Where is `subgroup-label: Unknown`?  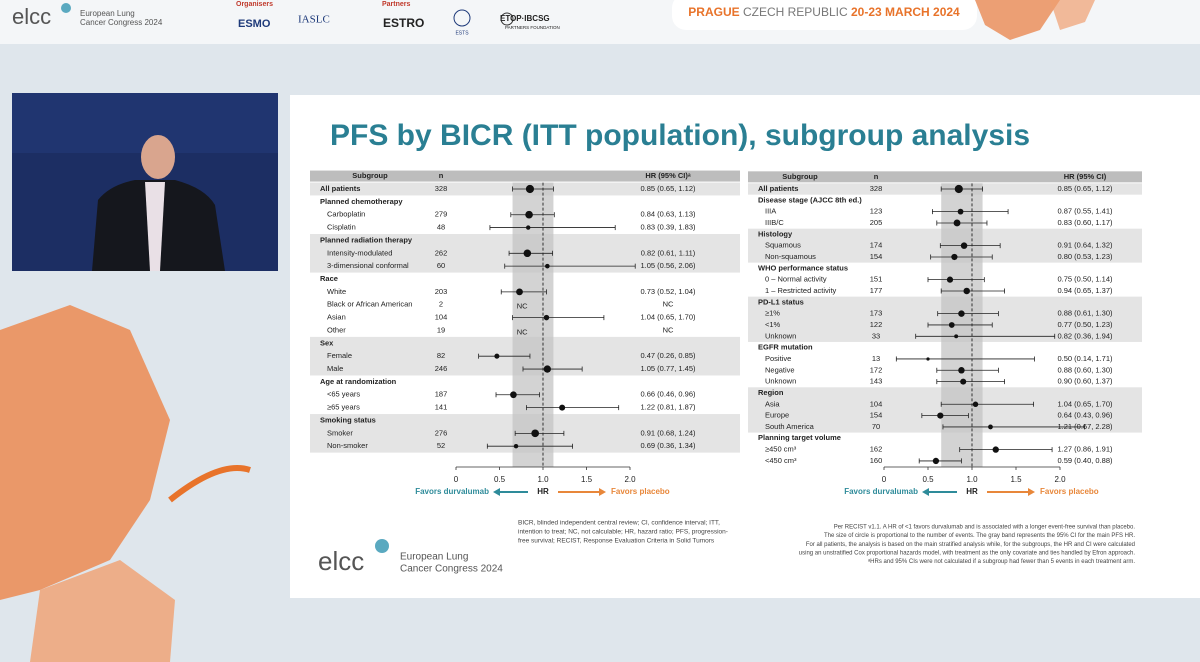 subgroup-label: Unknown is located at coordinates (780, 381).